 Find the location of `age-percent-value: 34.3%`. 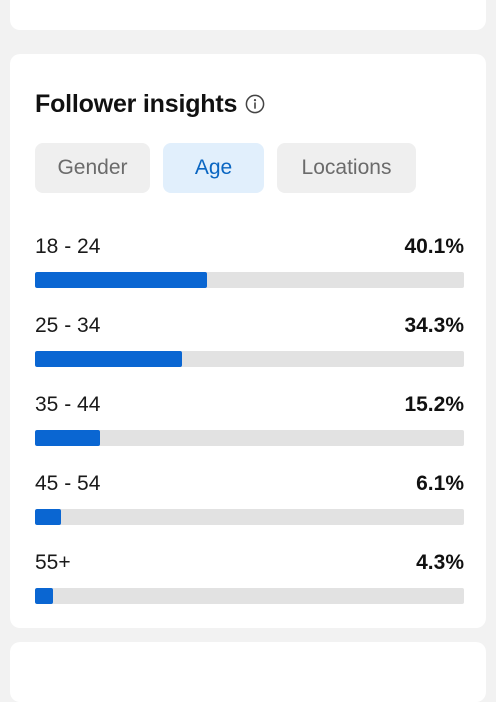

age-percent-value: 34.3% is located at coordinates (434, 325).